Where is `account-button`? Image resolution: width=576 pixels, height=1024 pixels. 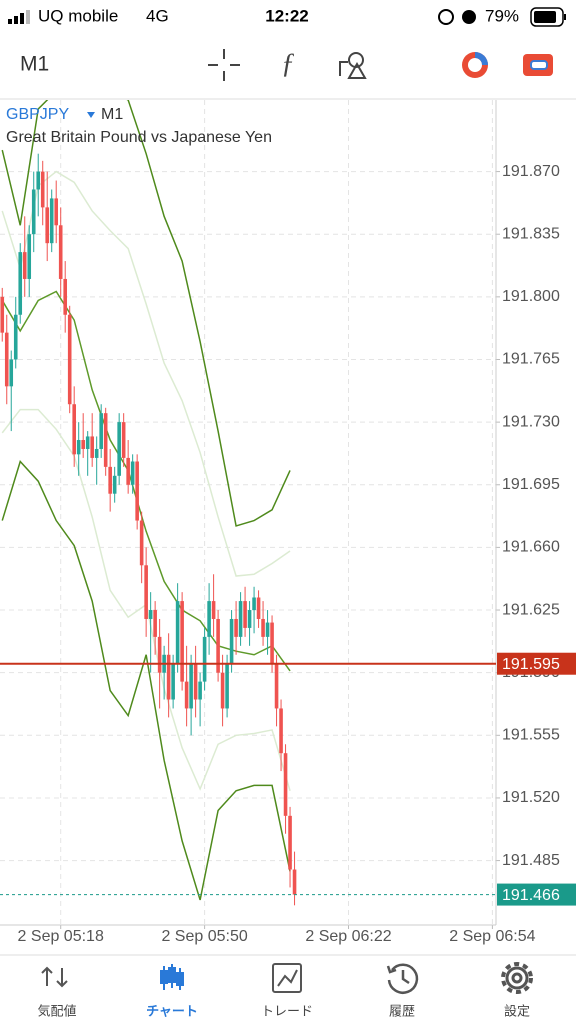 account-button is located at coordinates (475, 65).